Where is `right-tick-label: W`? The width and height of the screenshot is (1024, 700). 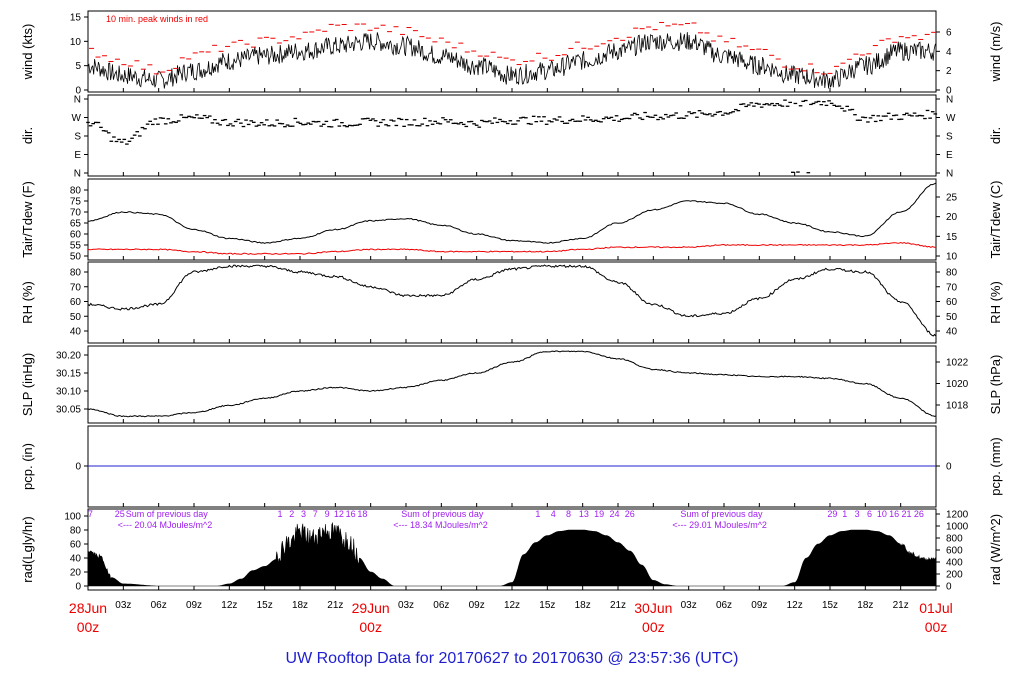
right-tick-label: W is located at coordinates (951, 118).